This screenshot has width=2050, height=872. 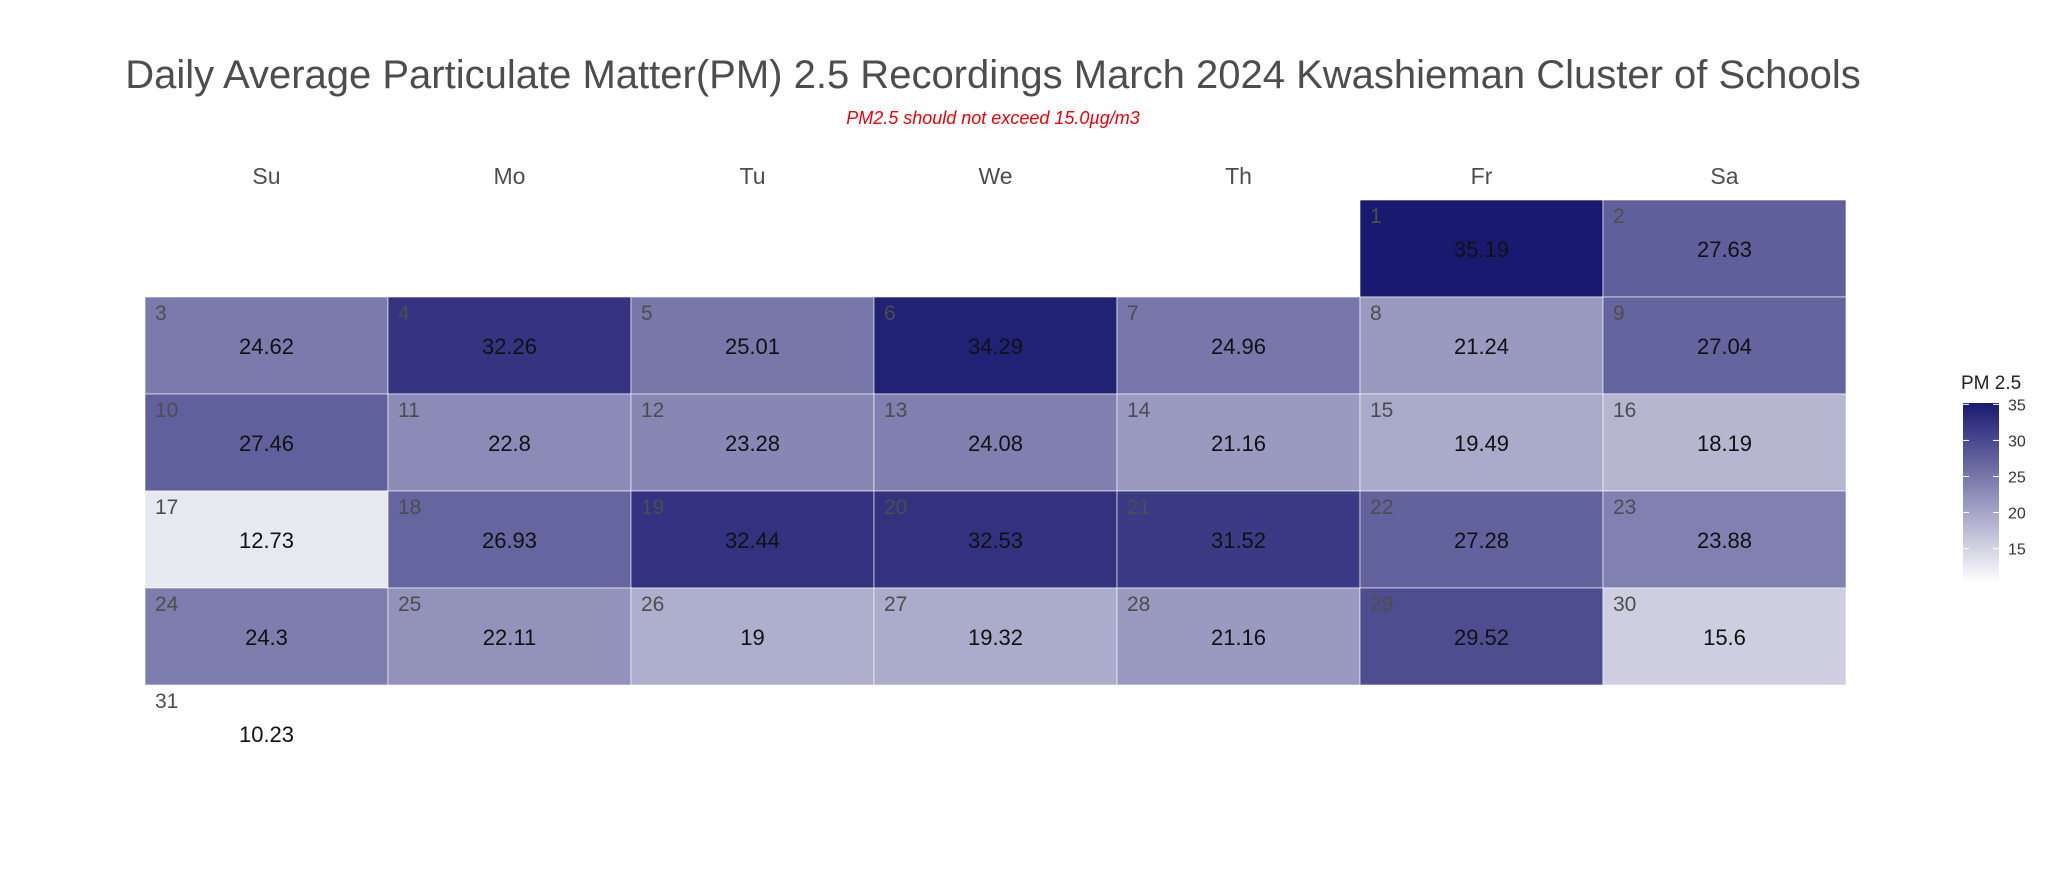 What do you see at coordinates (1381, 604) in the screenshot?
I see `day-number: 29` at bounding box center [1381, 604].